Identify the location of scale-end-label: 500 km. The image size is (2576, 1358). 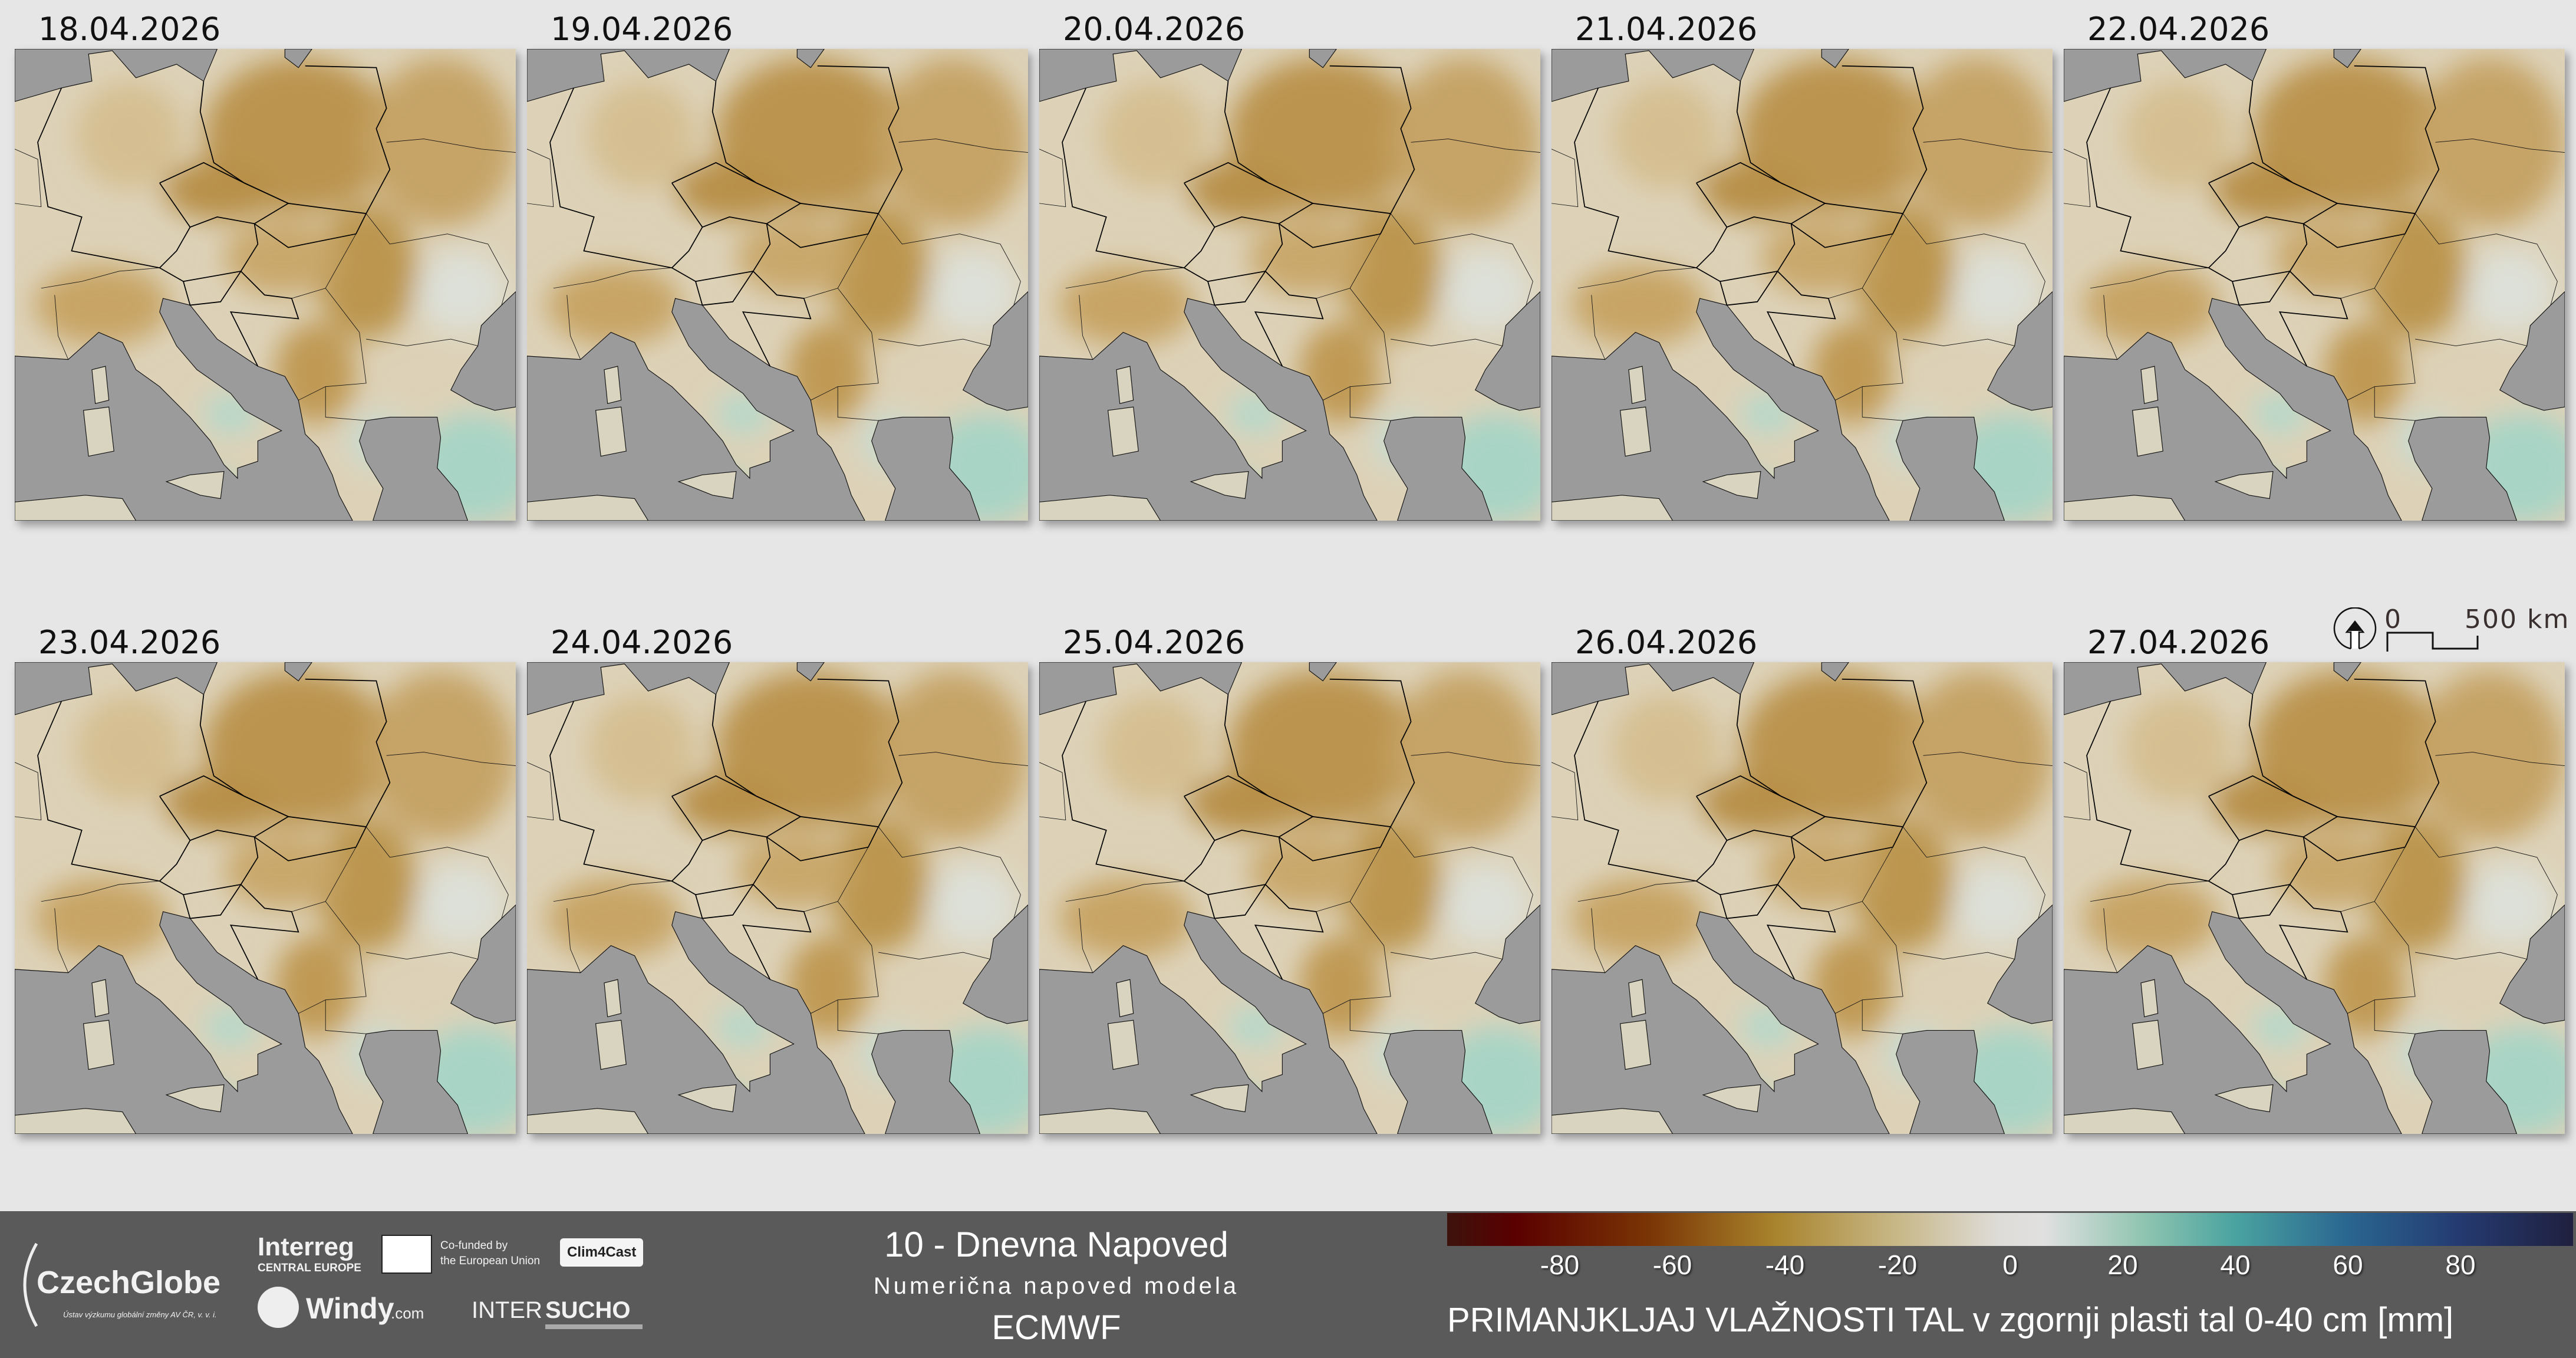
(2517, 619).